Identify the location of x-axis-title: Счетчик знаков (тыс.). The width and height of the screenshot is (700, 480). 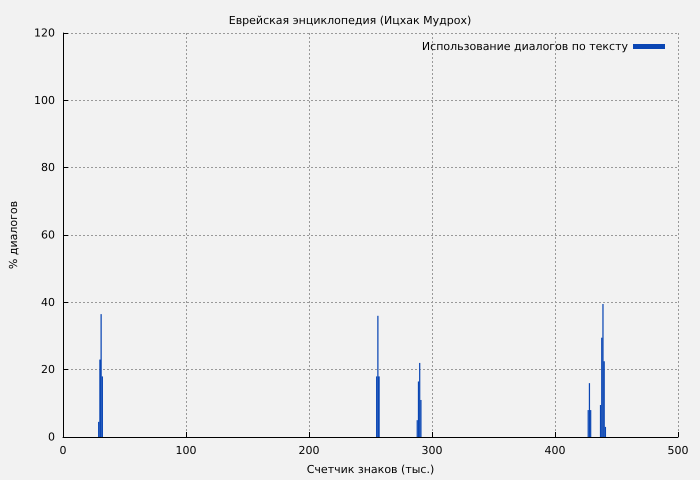
(370, 469).